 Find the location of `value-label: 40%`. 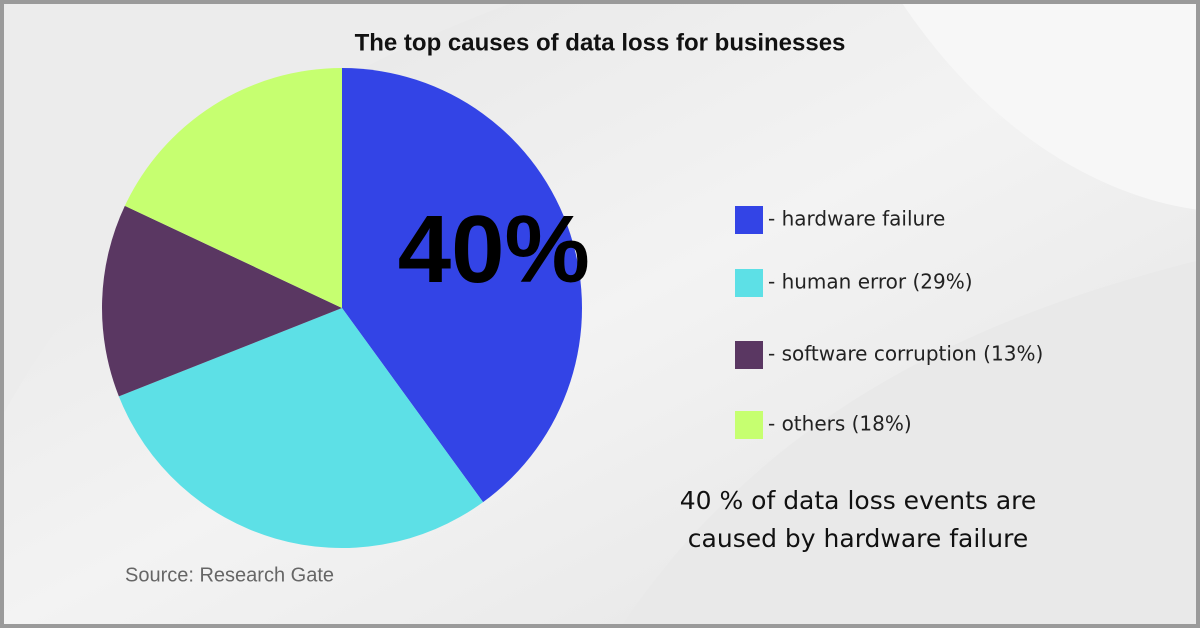

value-label: 40% is located at coordinates (494, 249).